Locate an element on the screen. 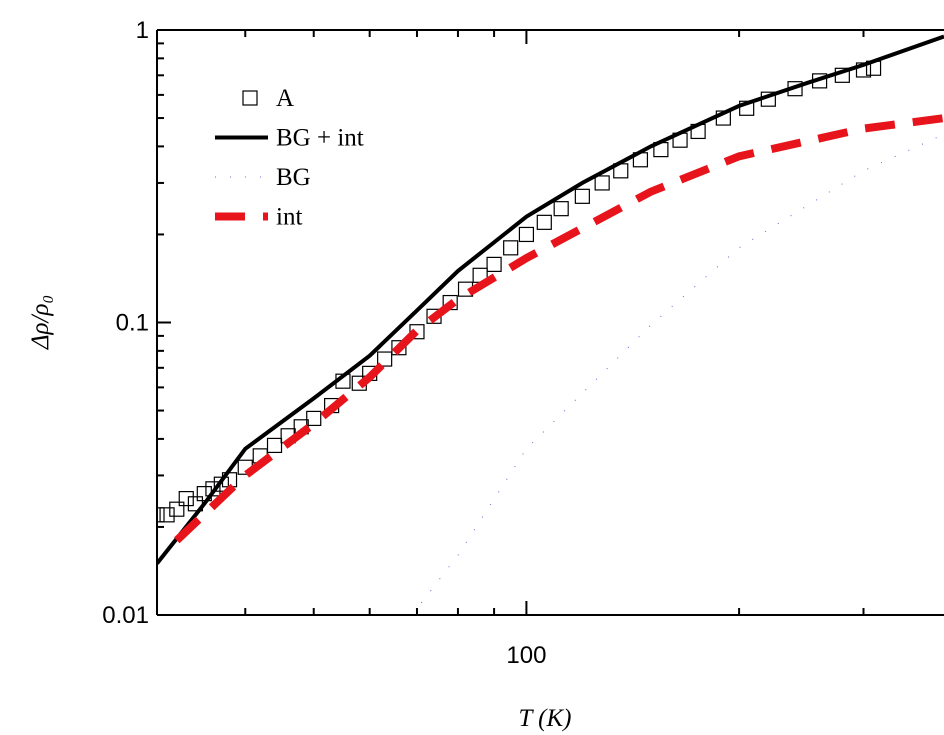 This screenshot has width=944, height=735. legend-label: BG + int is located at coordinates (320, 138).